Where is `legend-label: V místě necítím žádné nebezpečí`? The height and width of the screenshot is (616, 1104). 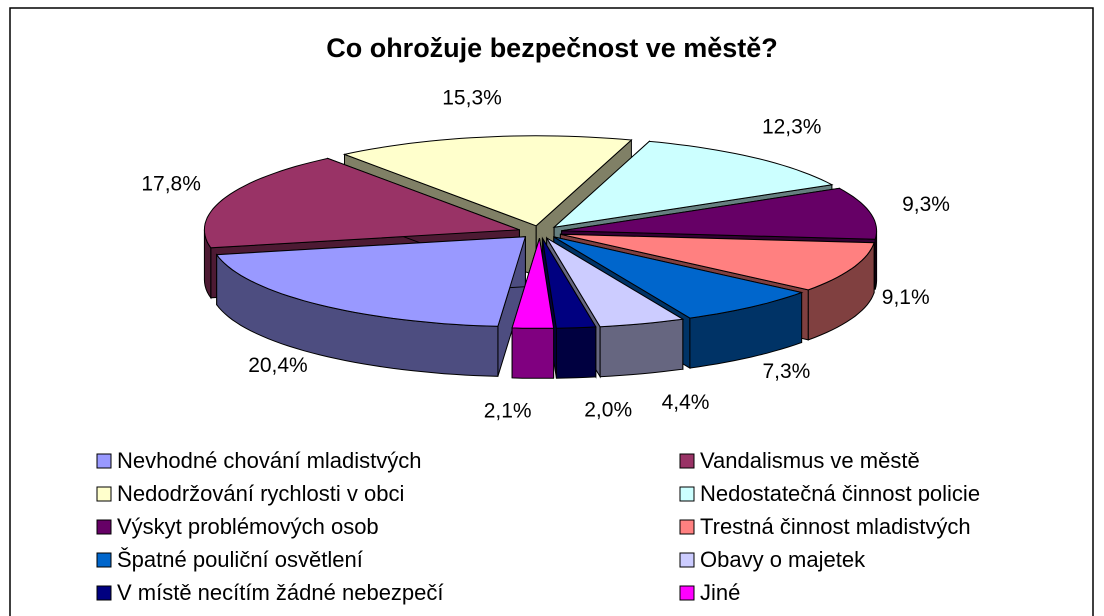 legend-label: V místě necítím žádné nebezpečí is located at coordinates (280, 592).